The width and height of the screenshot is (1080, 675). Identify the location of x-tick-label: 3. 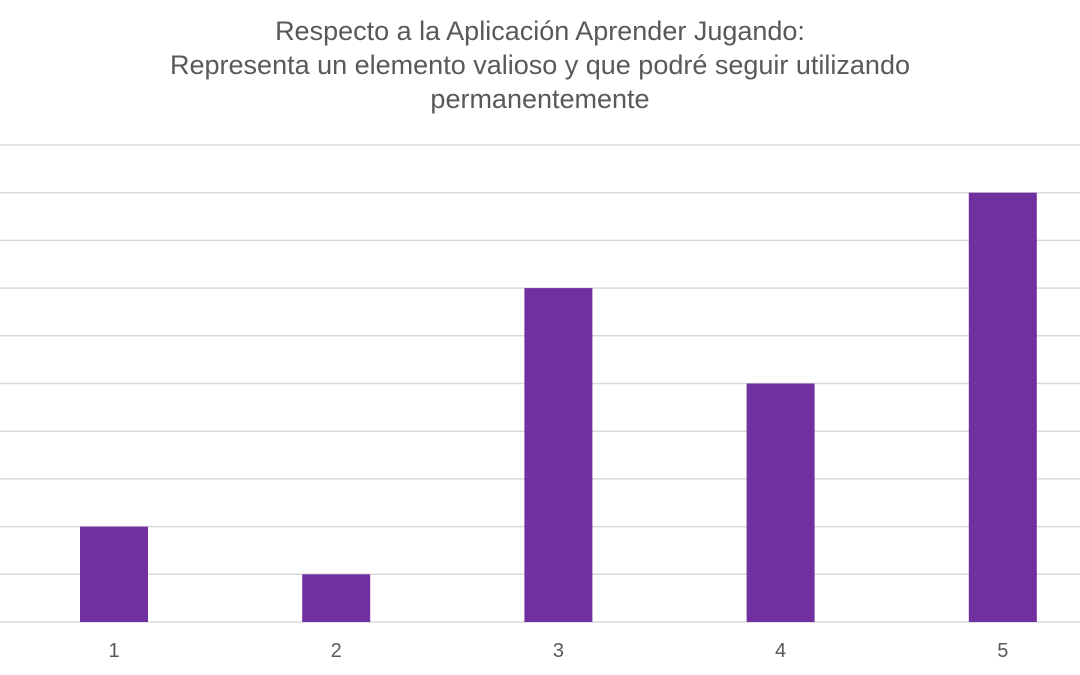
(558, 651).